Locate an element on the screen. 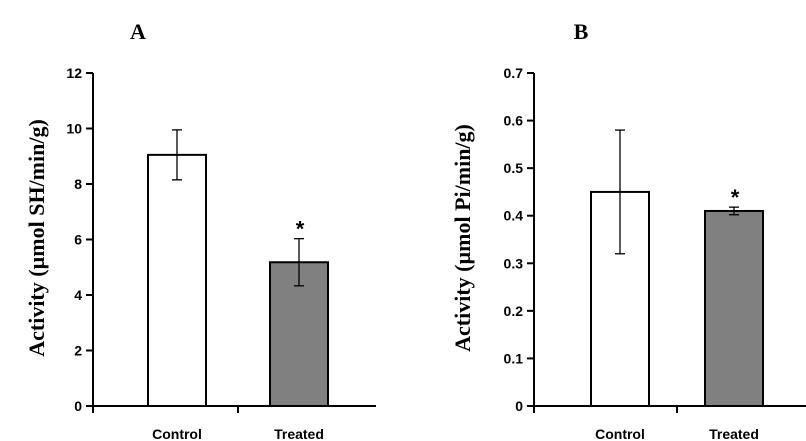 The height and width of the screenshot is (441, 806). y-axis-label-a: Activity (µmol SH/min/g) is located at coordinates (36, 238).